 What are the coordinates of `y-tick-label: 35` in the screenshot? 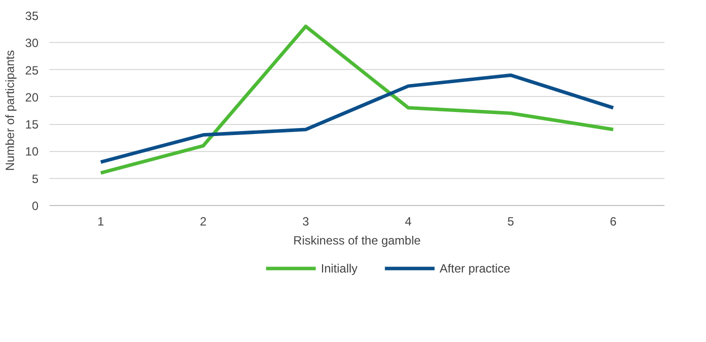 It's located at (32, 16).